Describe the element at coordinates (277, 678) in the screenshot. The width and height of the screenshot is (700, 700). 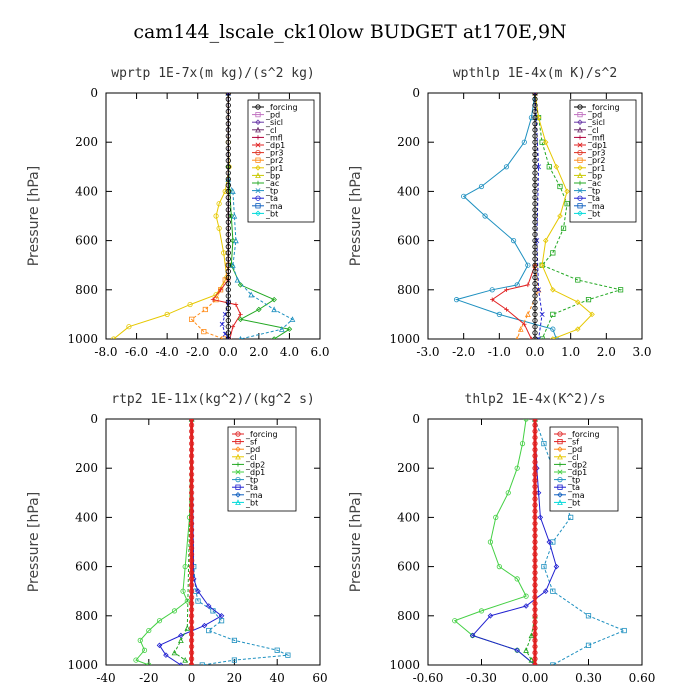
I see `x-tick-label: 40` at that location.